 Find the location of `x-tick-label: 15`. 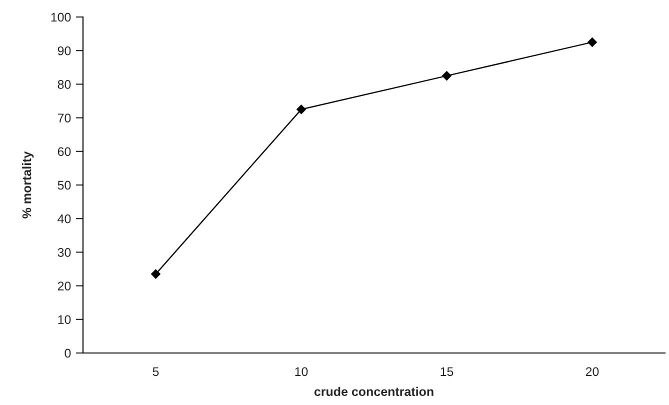

x-tick-label: 15 is located at coordinates (447, 371).